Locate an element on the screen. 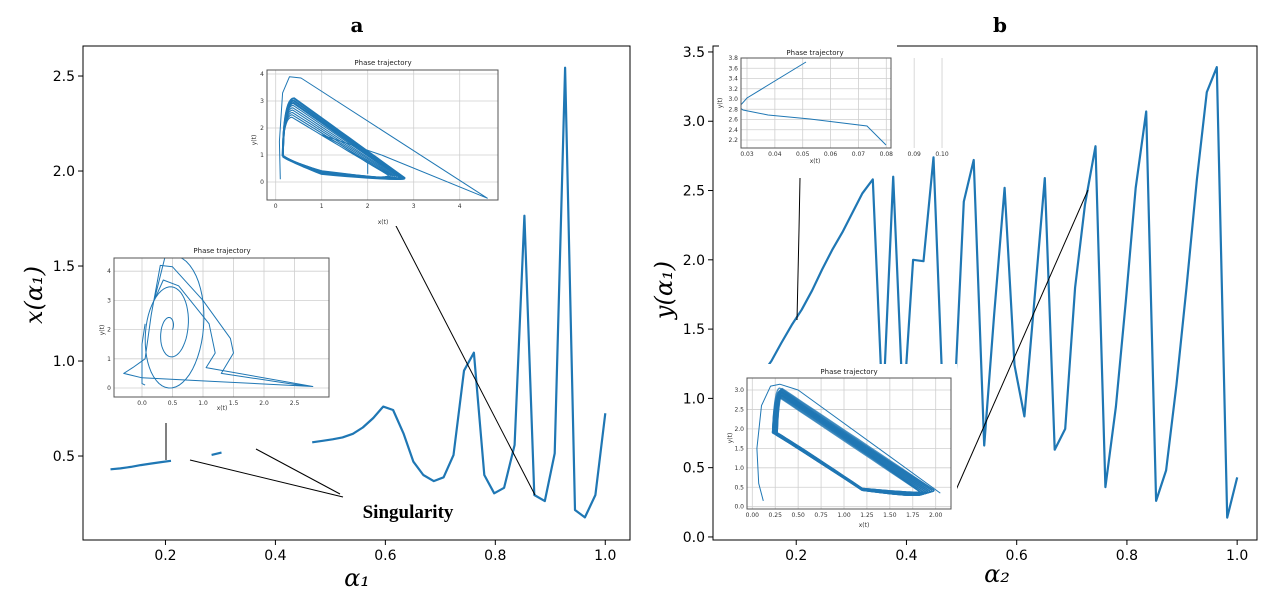  inset-phase-trajectory-a-top: 0 1 2 3 4 0 1 2 3 4 Phase trajectory x(t) y(t) is located at coordinates (374, 141).